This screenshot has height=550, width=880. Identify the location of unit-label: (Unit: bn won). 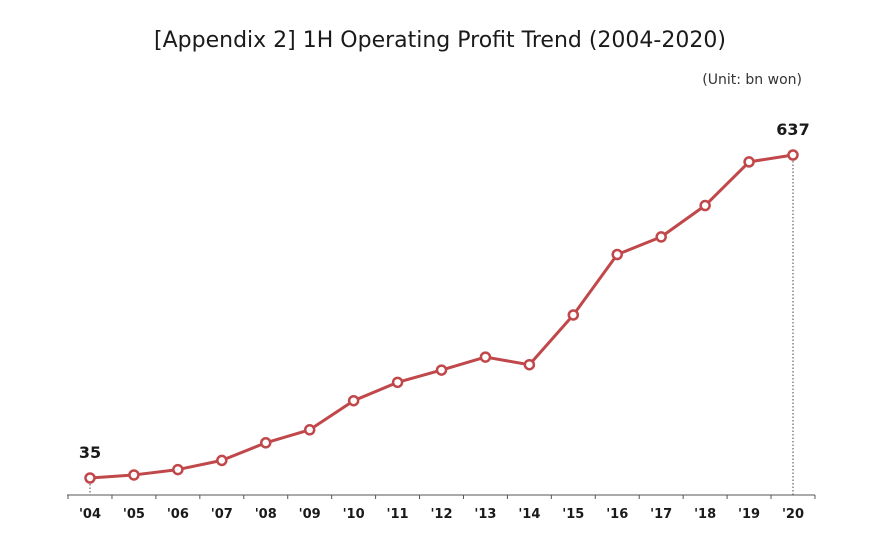
(752, 80).